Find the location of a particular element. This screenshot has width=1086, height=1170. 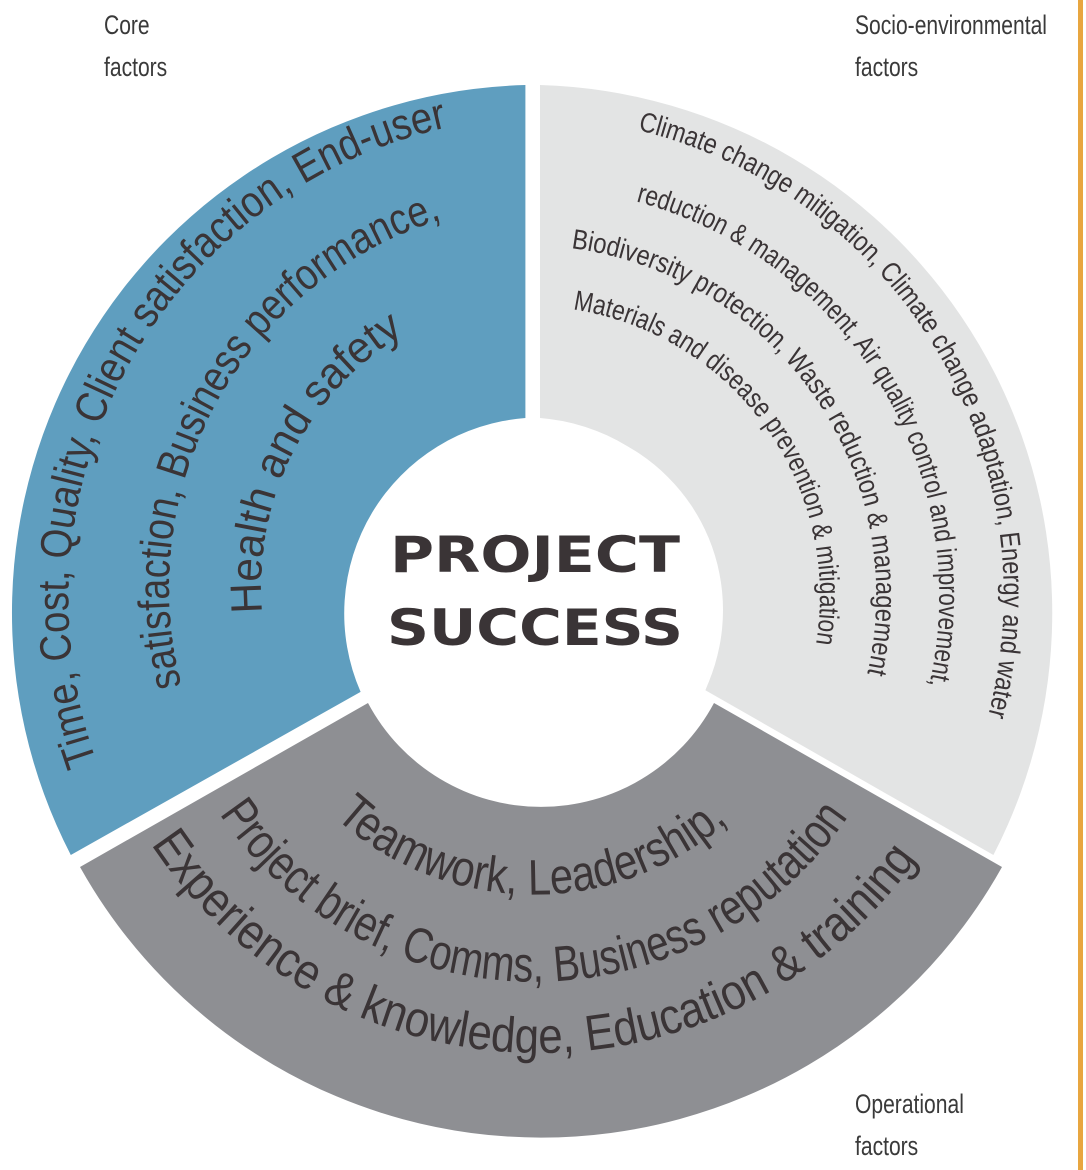

operational-label-line-2: factors is located at coordinates (887, 1146).